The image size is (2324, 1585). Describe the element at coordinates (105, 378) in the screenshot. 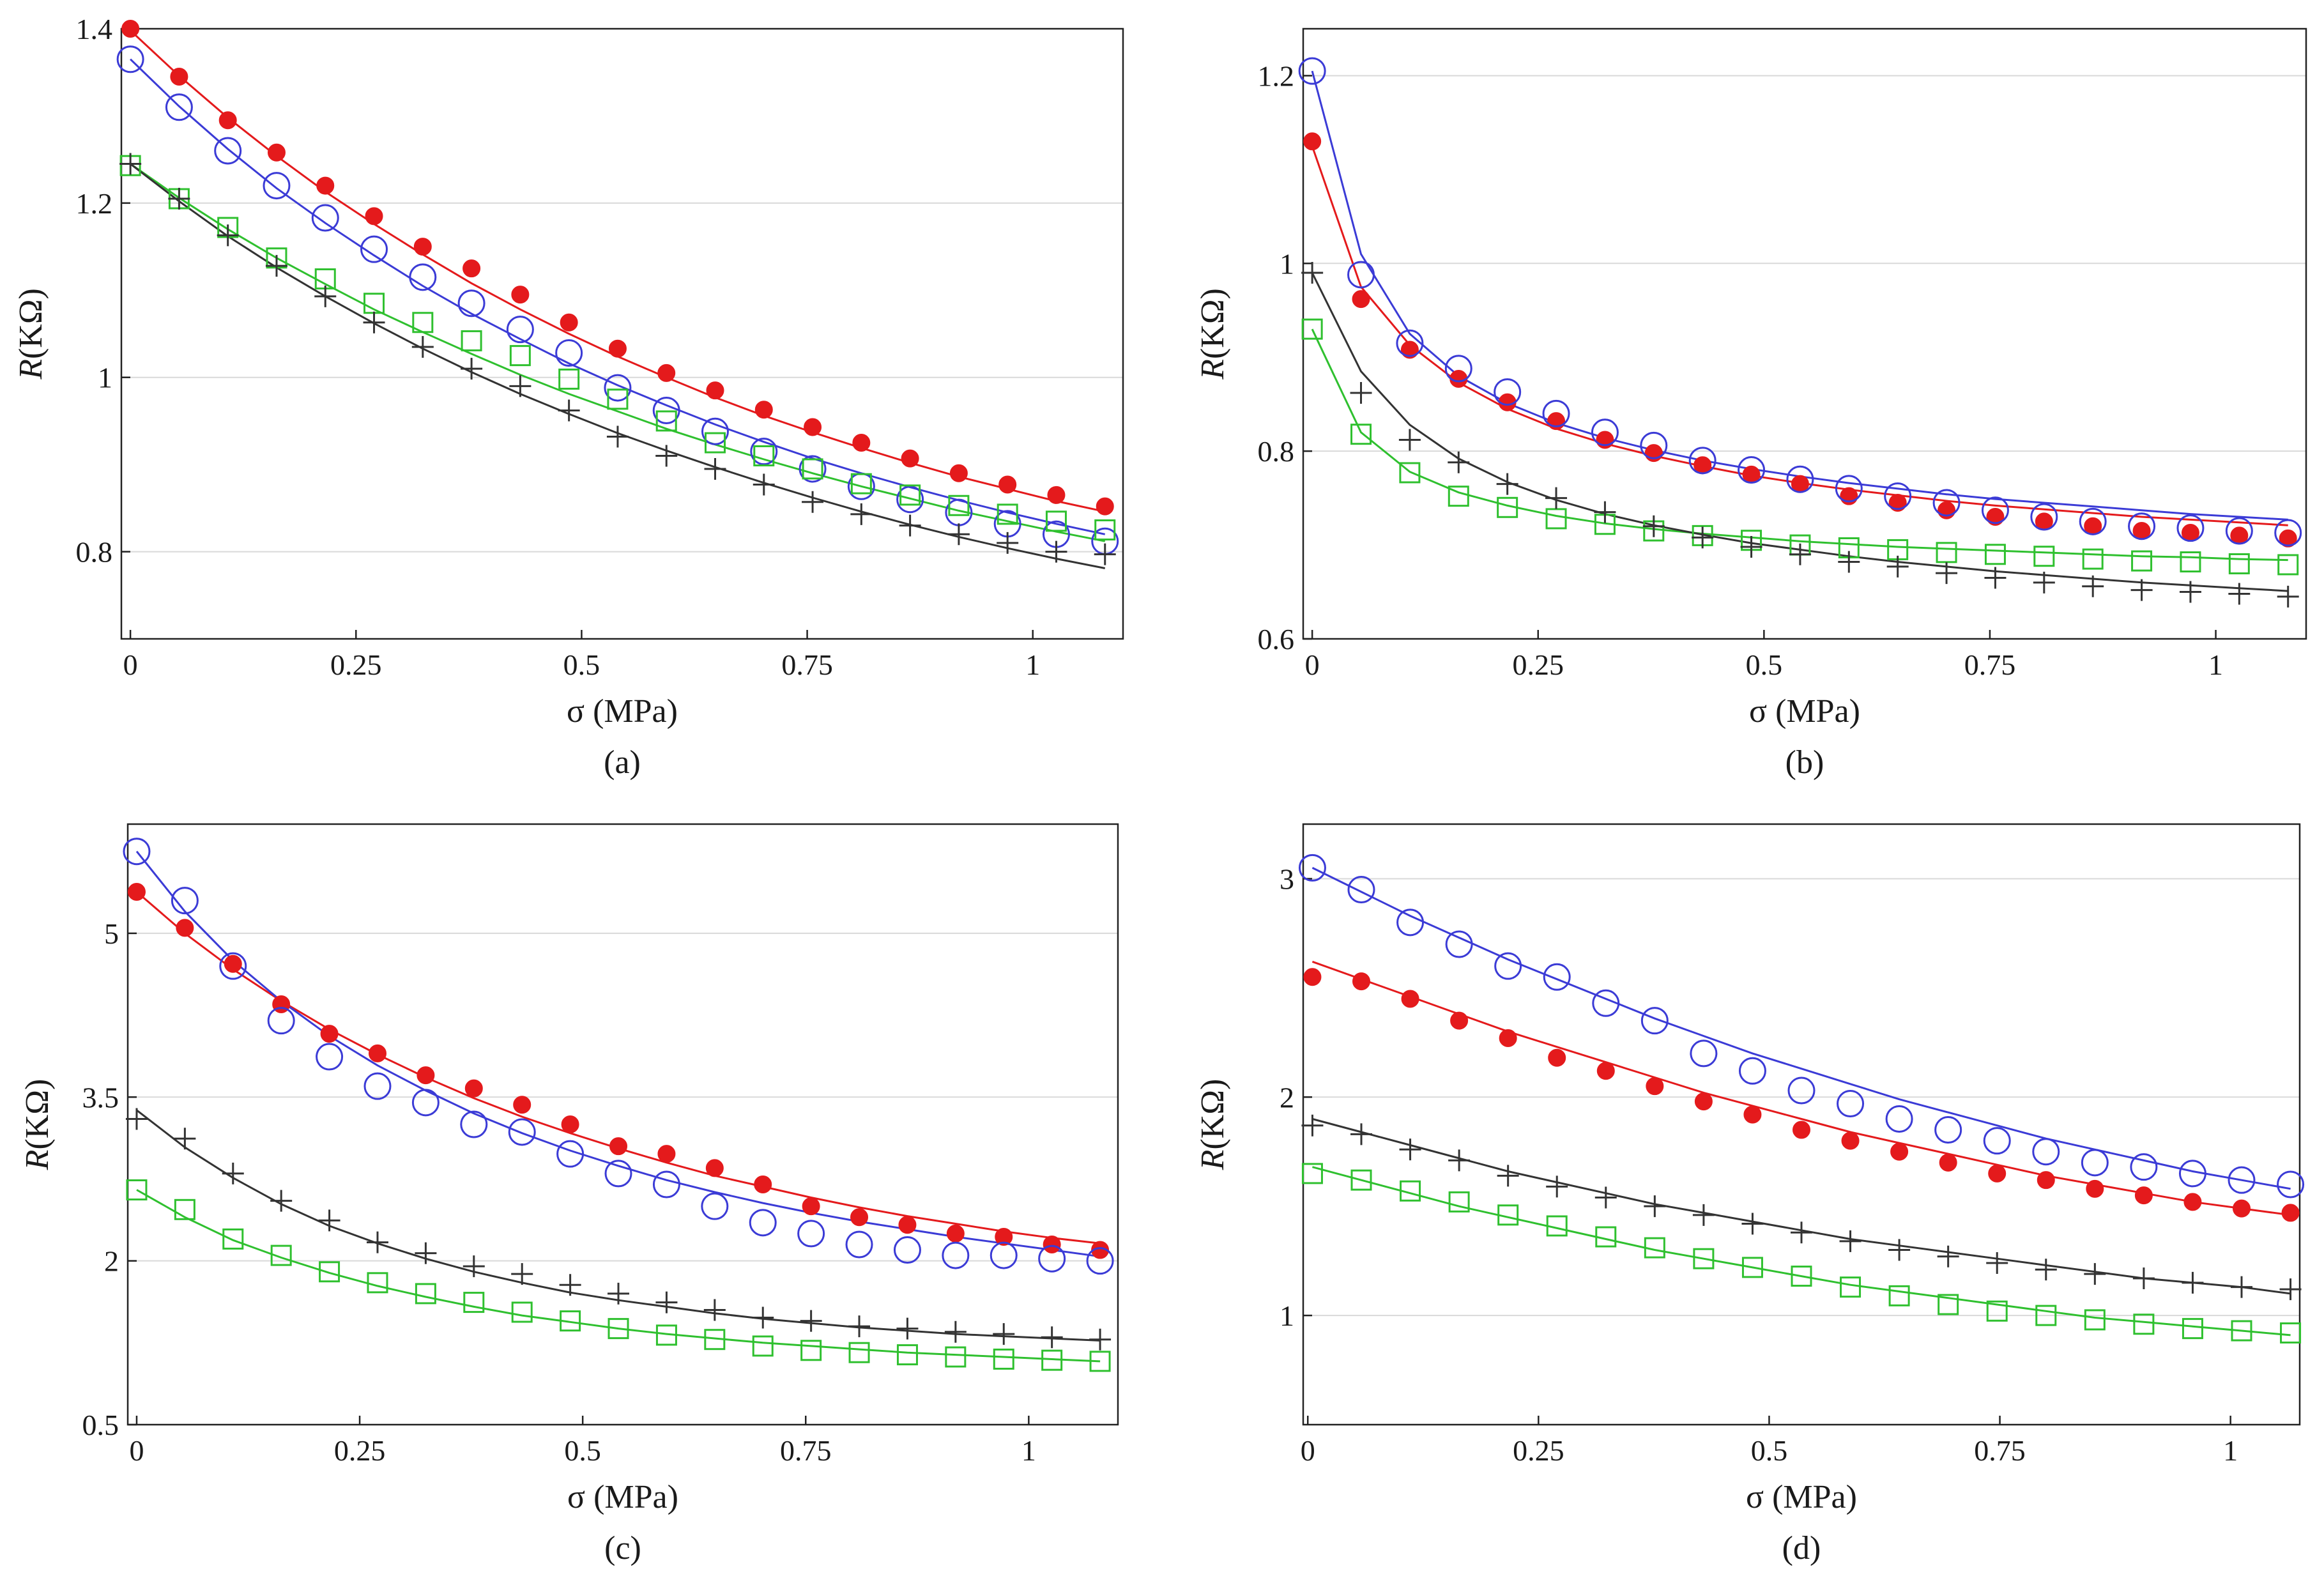

I see `y-tick-label: 1` at that location.